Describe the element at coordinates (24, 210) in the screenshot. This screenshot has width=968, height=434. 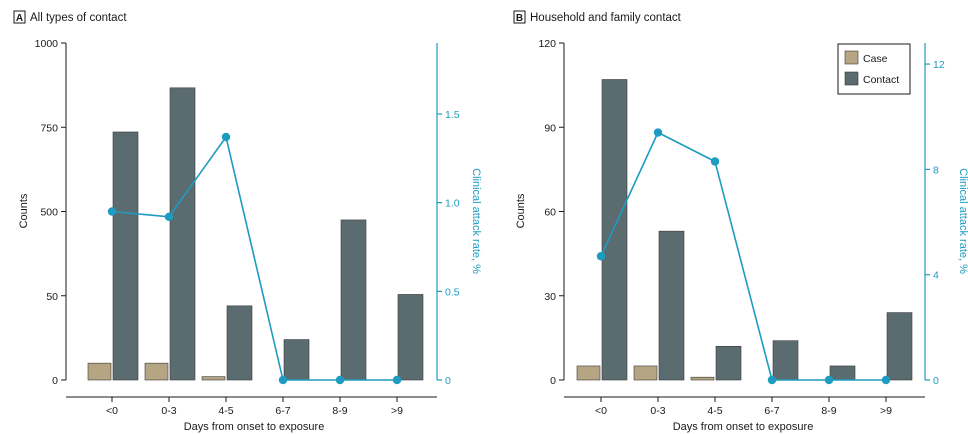
I see `panel-a-y-axis-label: Counts` at that location.